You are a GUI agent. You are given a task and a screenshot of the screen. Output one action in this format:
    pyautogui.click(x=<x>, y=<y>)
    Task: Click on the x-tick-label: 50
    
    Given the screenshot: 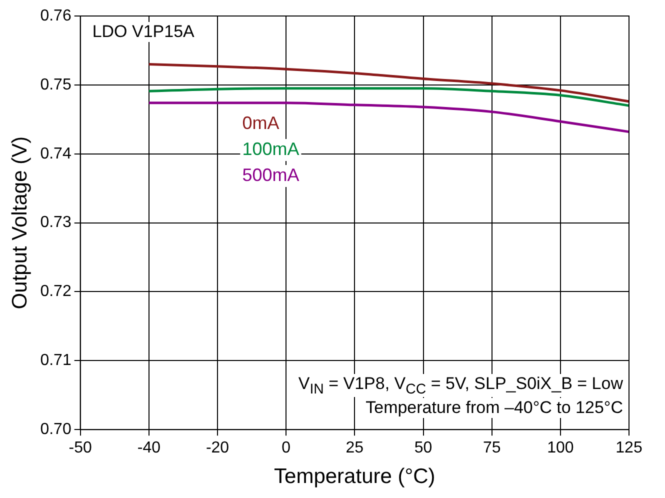 What is the action you would take?
    pyautogui.click(x=423, y=448)
    